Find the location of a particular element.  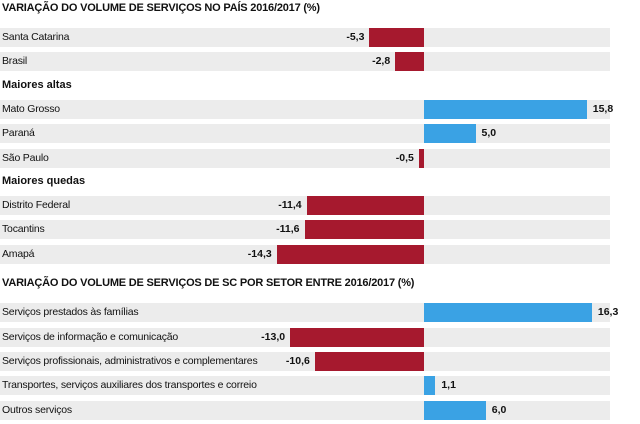

bar-row: Distrito Federal -11,4 is located at coordinates (320, 206).